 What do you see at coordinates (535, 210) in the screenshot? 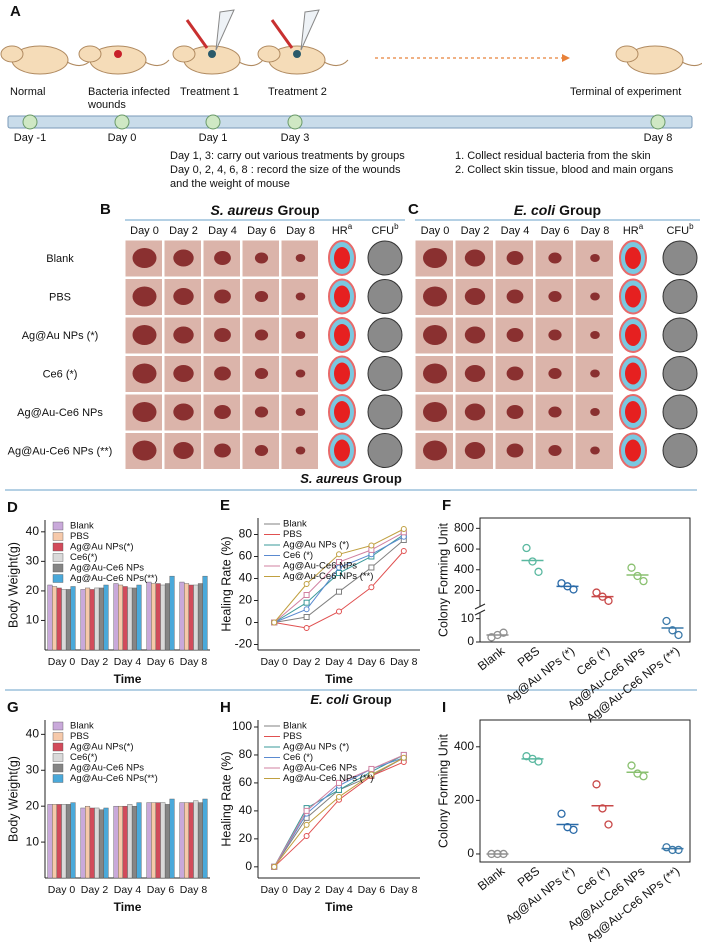
I see `title-italic: E. coli` at bounding box center [535, 210].